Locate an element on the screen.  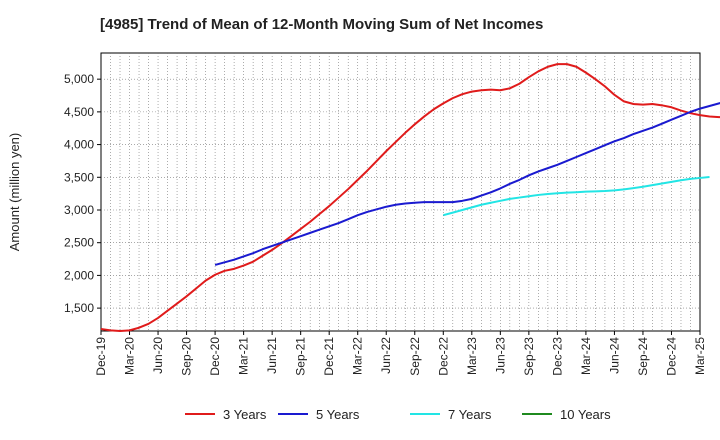
x-tick-label: Jun-21 is located at coordinates (272, 355).